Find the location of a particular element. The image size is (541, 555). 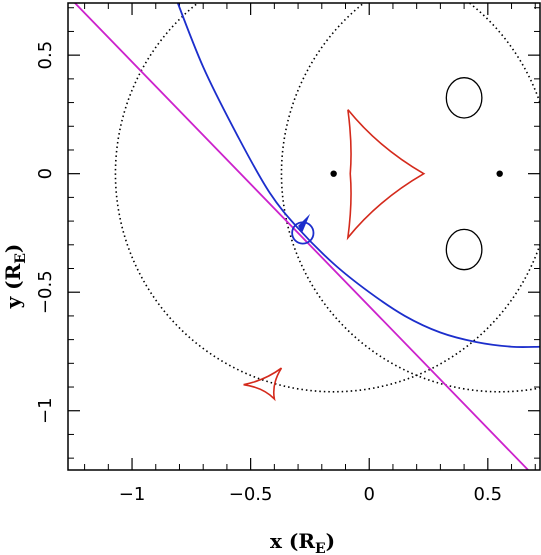

y-axis-label: y (RE) is located at coordinates (15, 277).